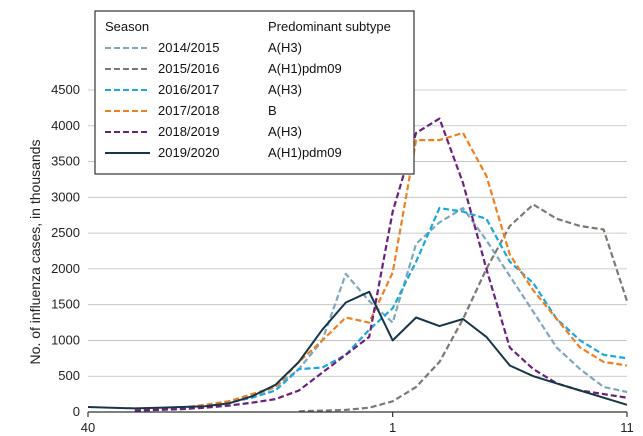 The image size is (643, 436). I want to click on legend-header-subtype: Predominant subtype, so click(329, 26).